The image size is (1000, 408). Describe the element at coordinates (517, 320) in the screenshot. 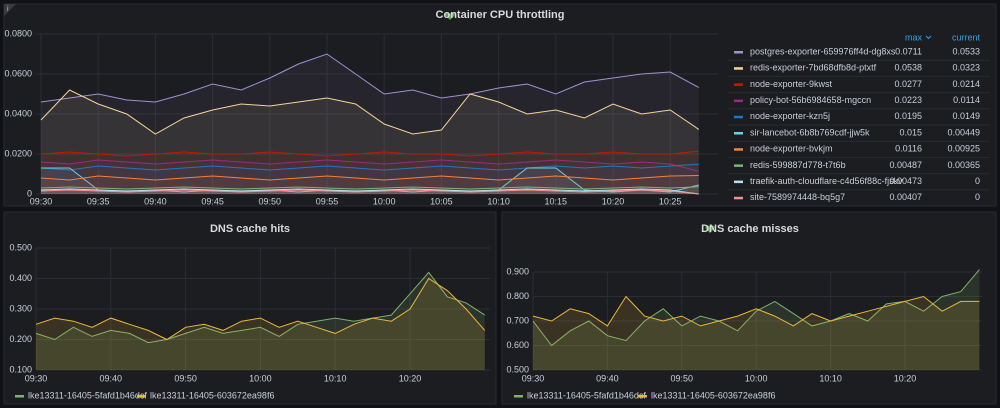

I see `y-tick-label: 0.700` at that location.